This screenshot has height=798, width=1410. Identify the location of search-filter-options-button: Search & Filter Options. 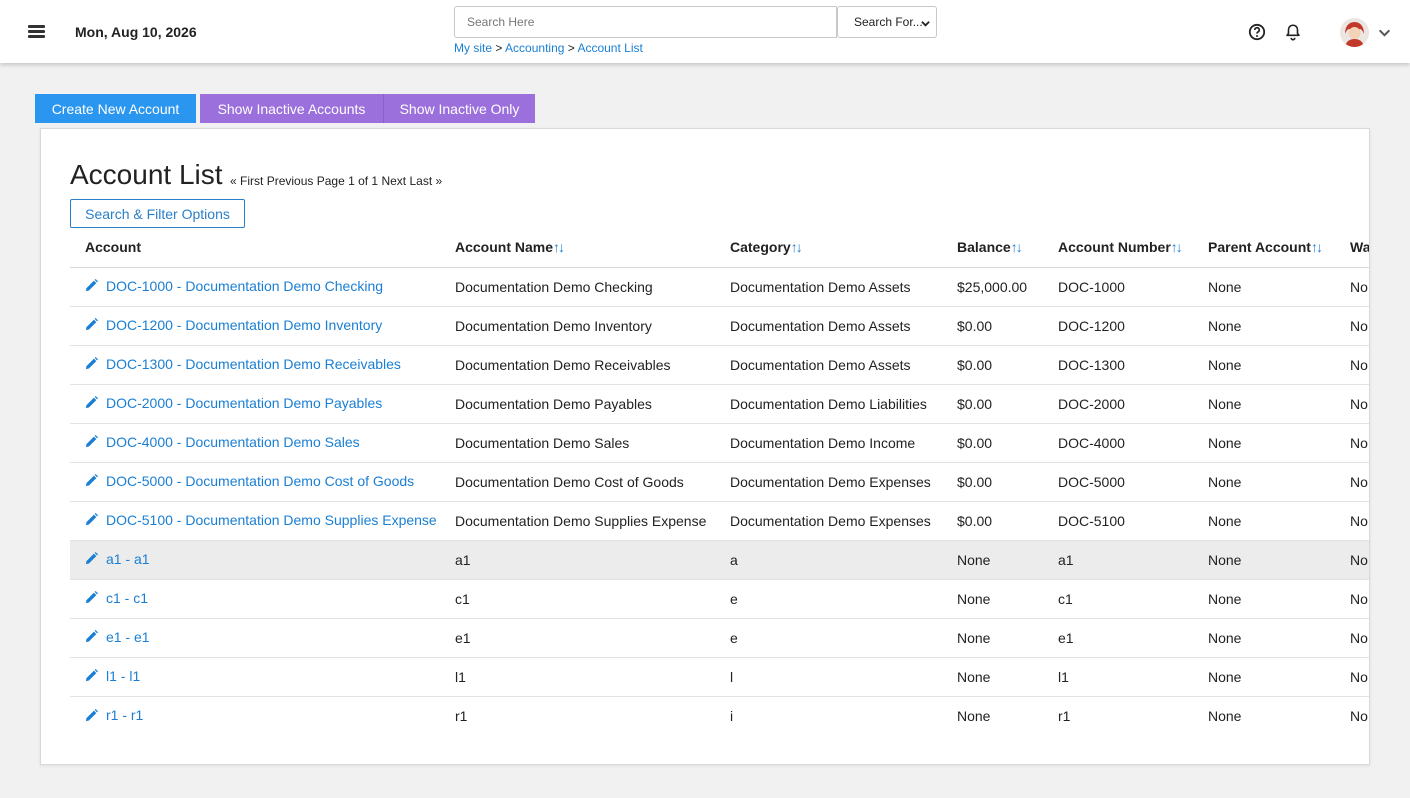
(157, 213).